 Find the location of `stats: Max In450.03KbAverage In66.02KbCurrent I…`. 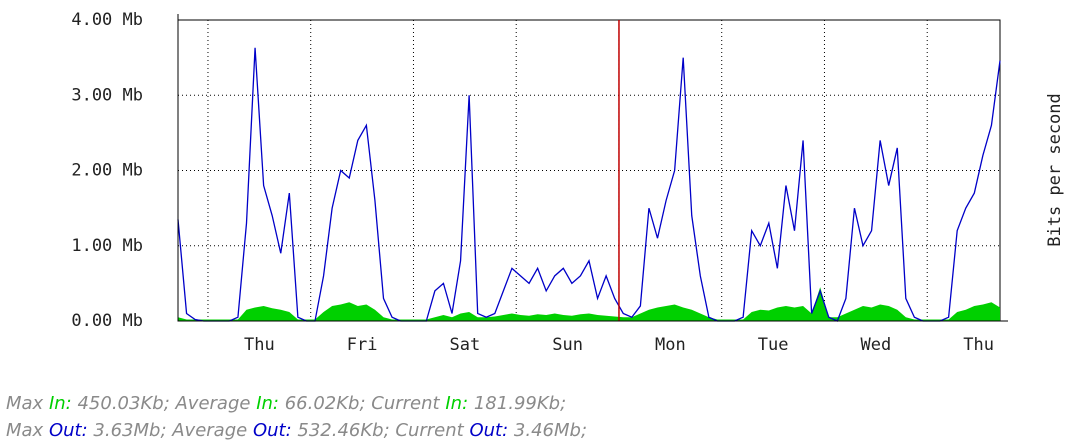

stats: Max In450.03KbAverage In66.02KbCurrent I… is located at coordinates (296, 417).